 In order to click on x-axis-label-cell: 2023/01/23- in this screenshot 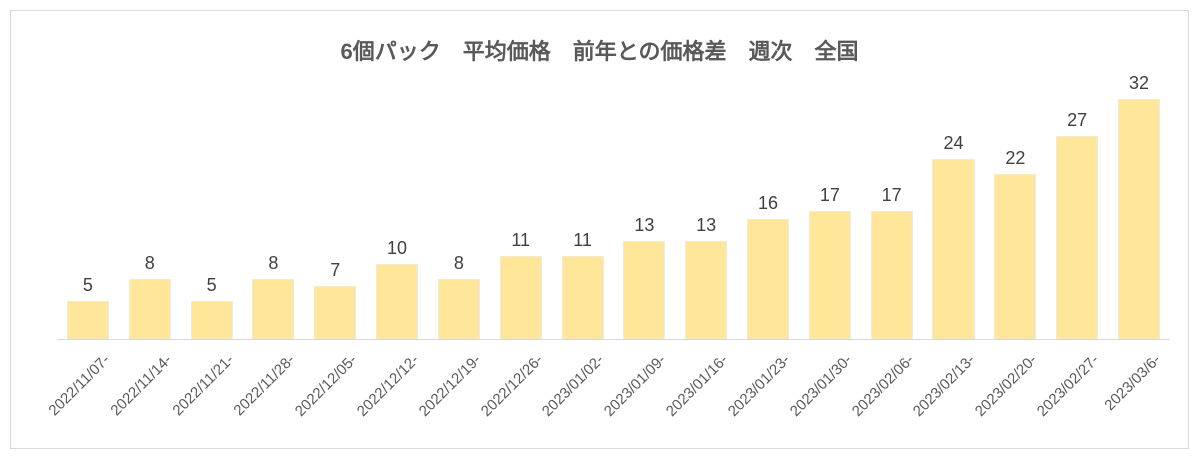, I will do `click(762, 390)`.